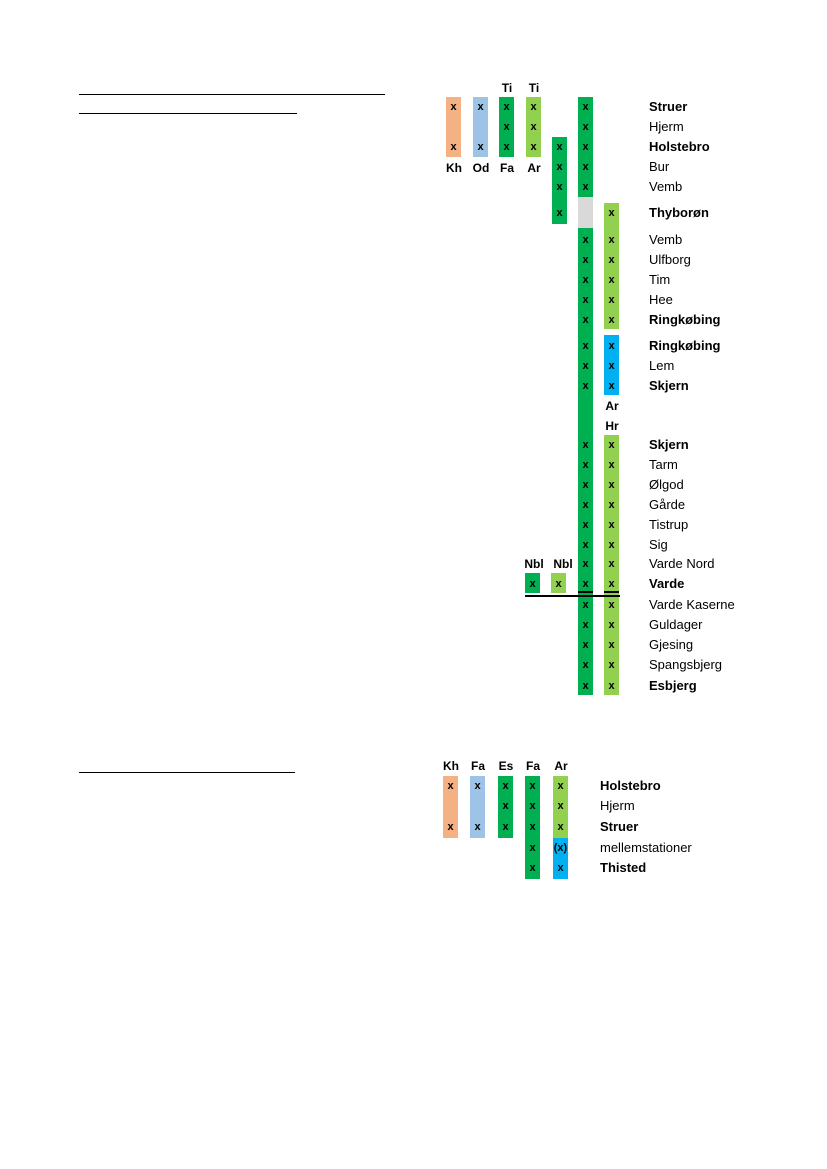 Image resolution: width=827 pixels, height=1169 pixels. Describe the element at coordinates (560, 807) in the screenshot. I see `bar-ar-light` at that location.